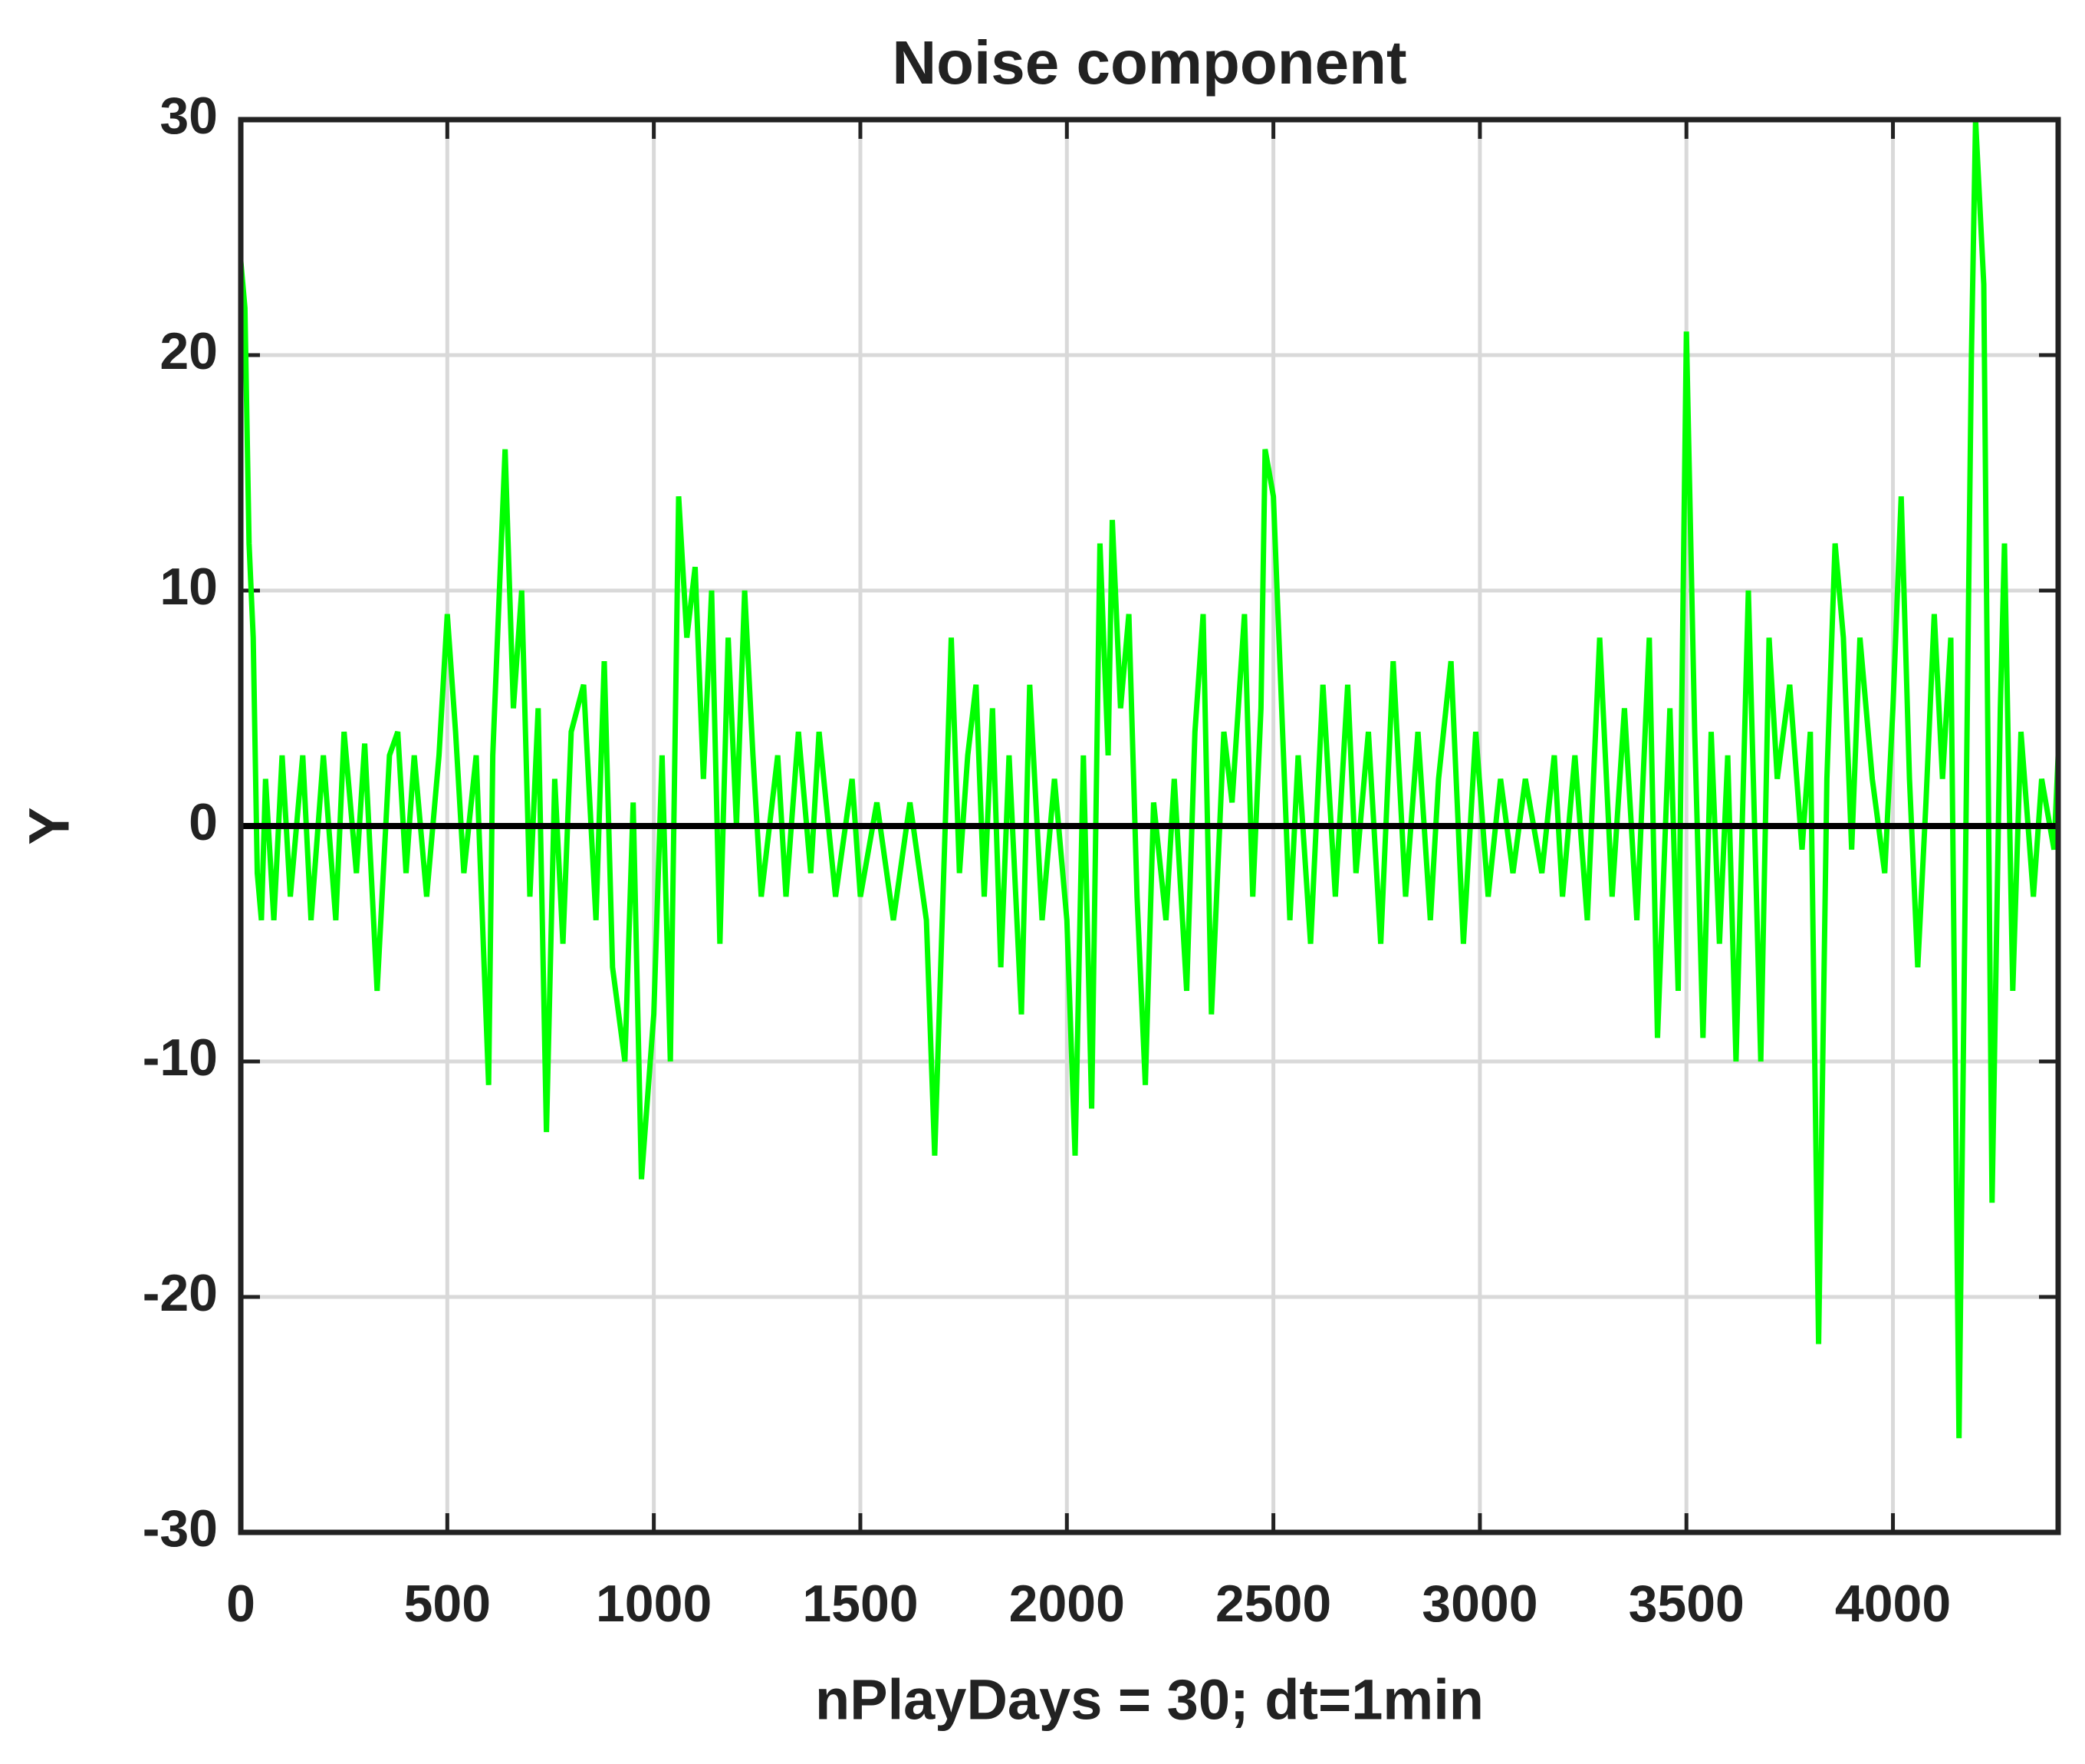 Image resolution: width=2085 pixels, height=1764 pixels. I want to click on x-axis-label: nPlayDays = 30; dt=1min, so click(1149, 1700).